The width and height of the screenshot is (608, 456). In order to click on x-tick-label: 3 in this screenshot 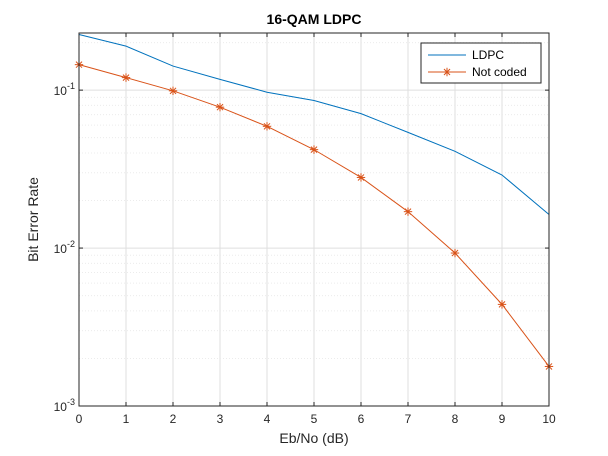, I will do `click(220, 419)`.